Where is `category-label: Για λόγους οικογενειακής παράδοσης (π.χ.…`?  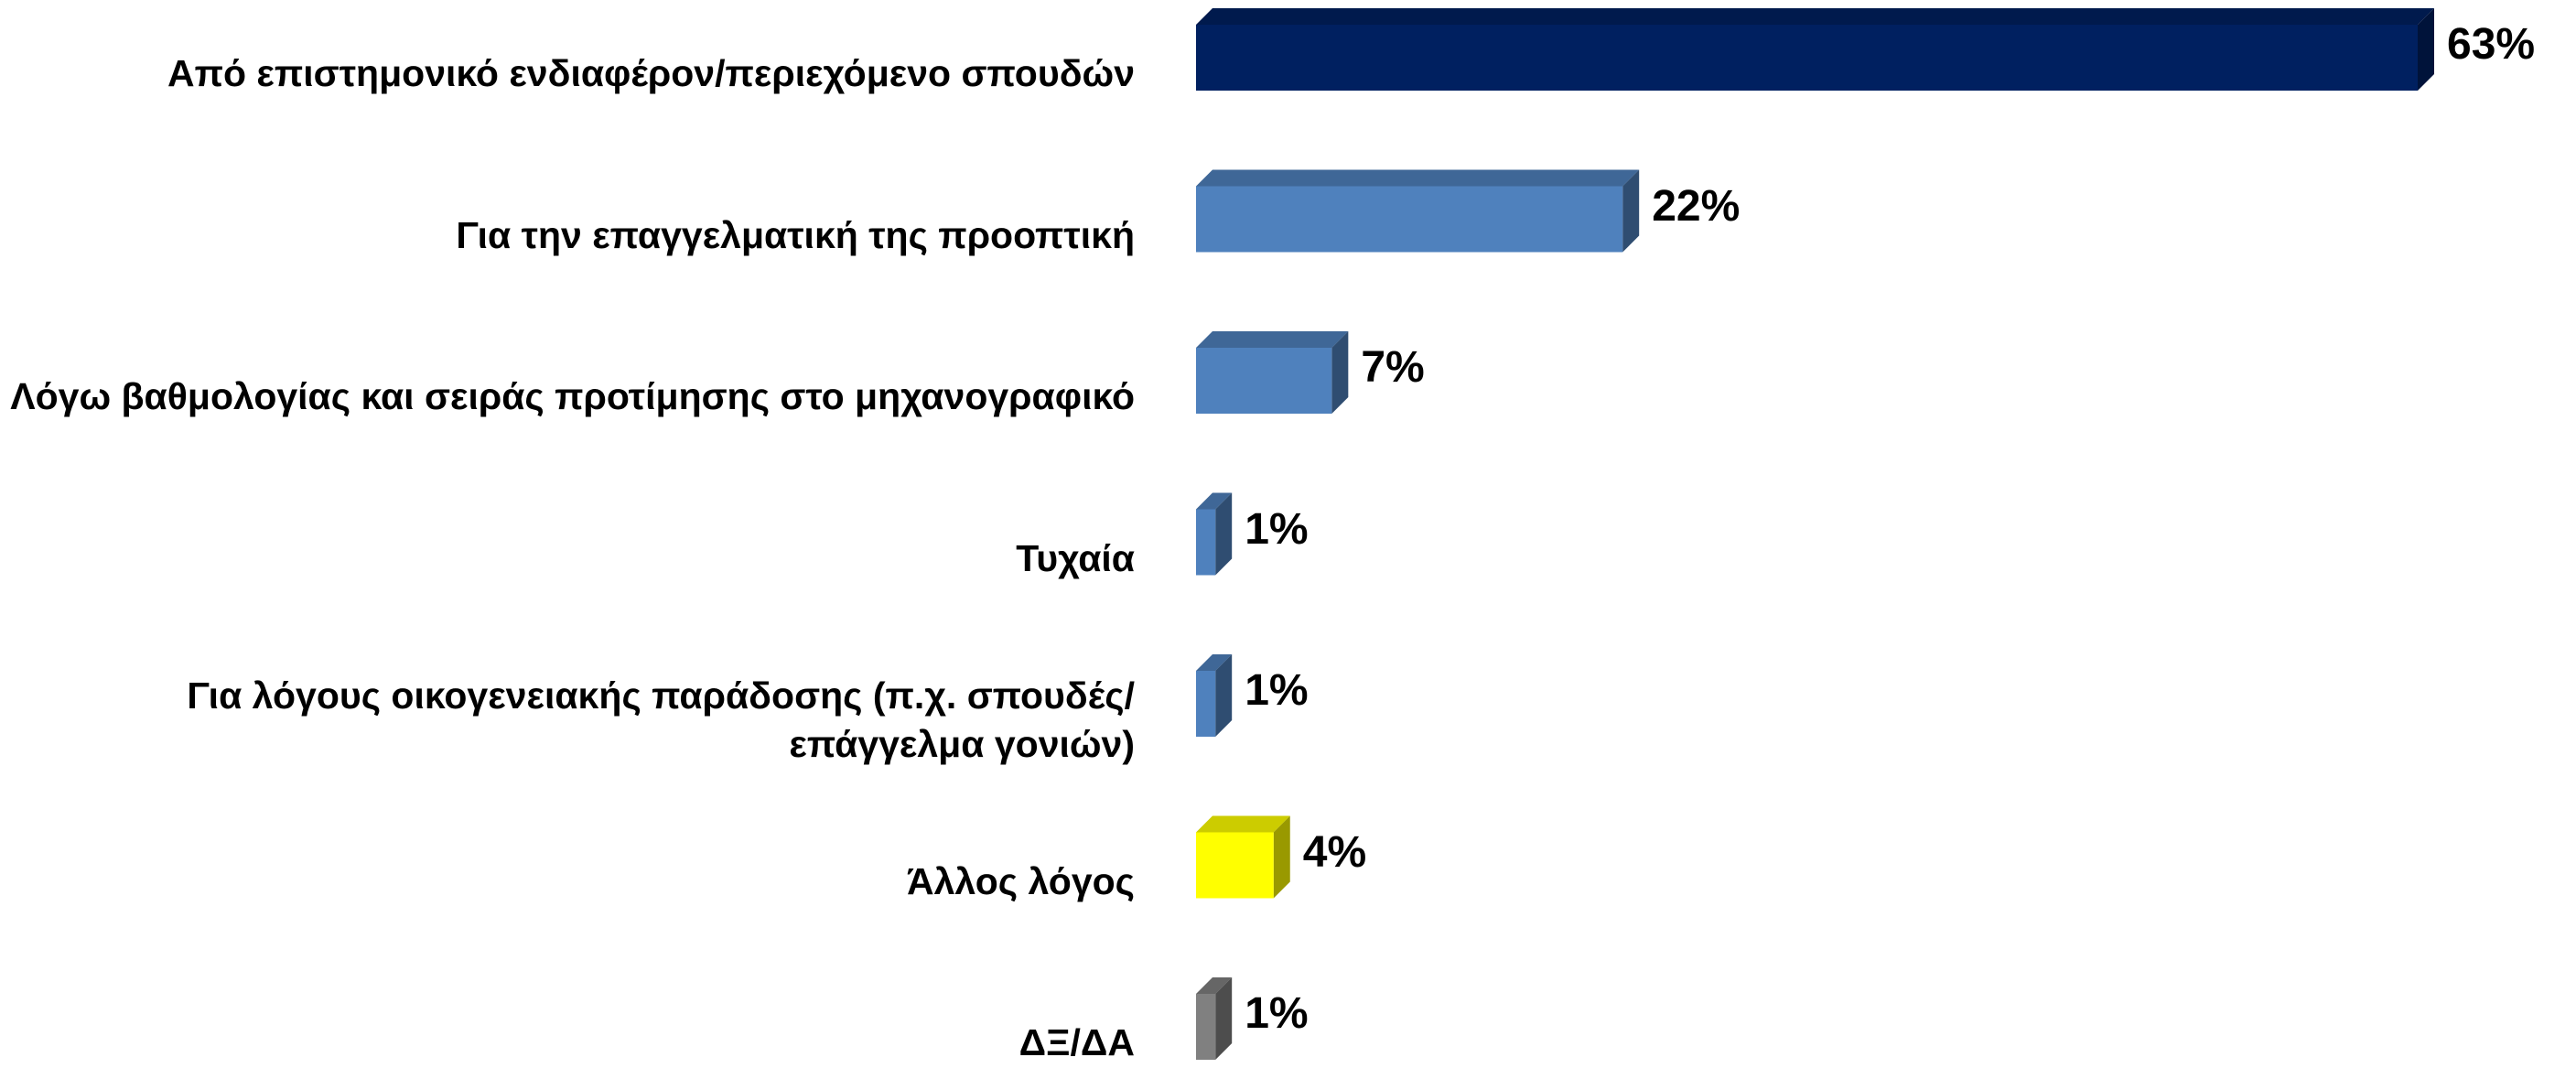 category-label: Για λόγους οικογενειακής παράδοσης (π.χ.… is located at coordinates (661, 719).